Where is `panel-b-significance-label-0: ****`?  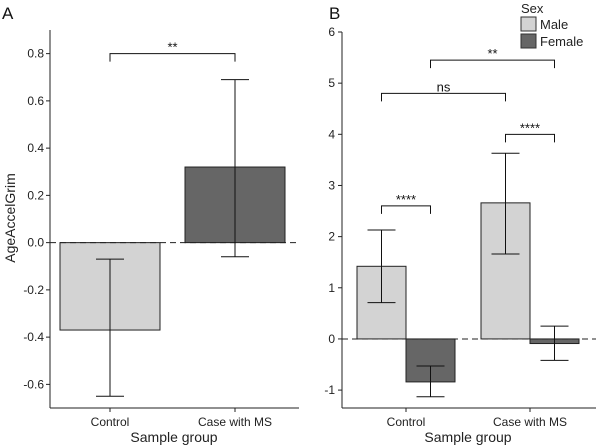
panel-b-significance-label-0: **** is located at coordinates (406, 199).